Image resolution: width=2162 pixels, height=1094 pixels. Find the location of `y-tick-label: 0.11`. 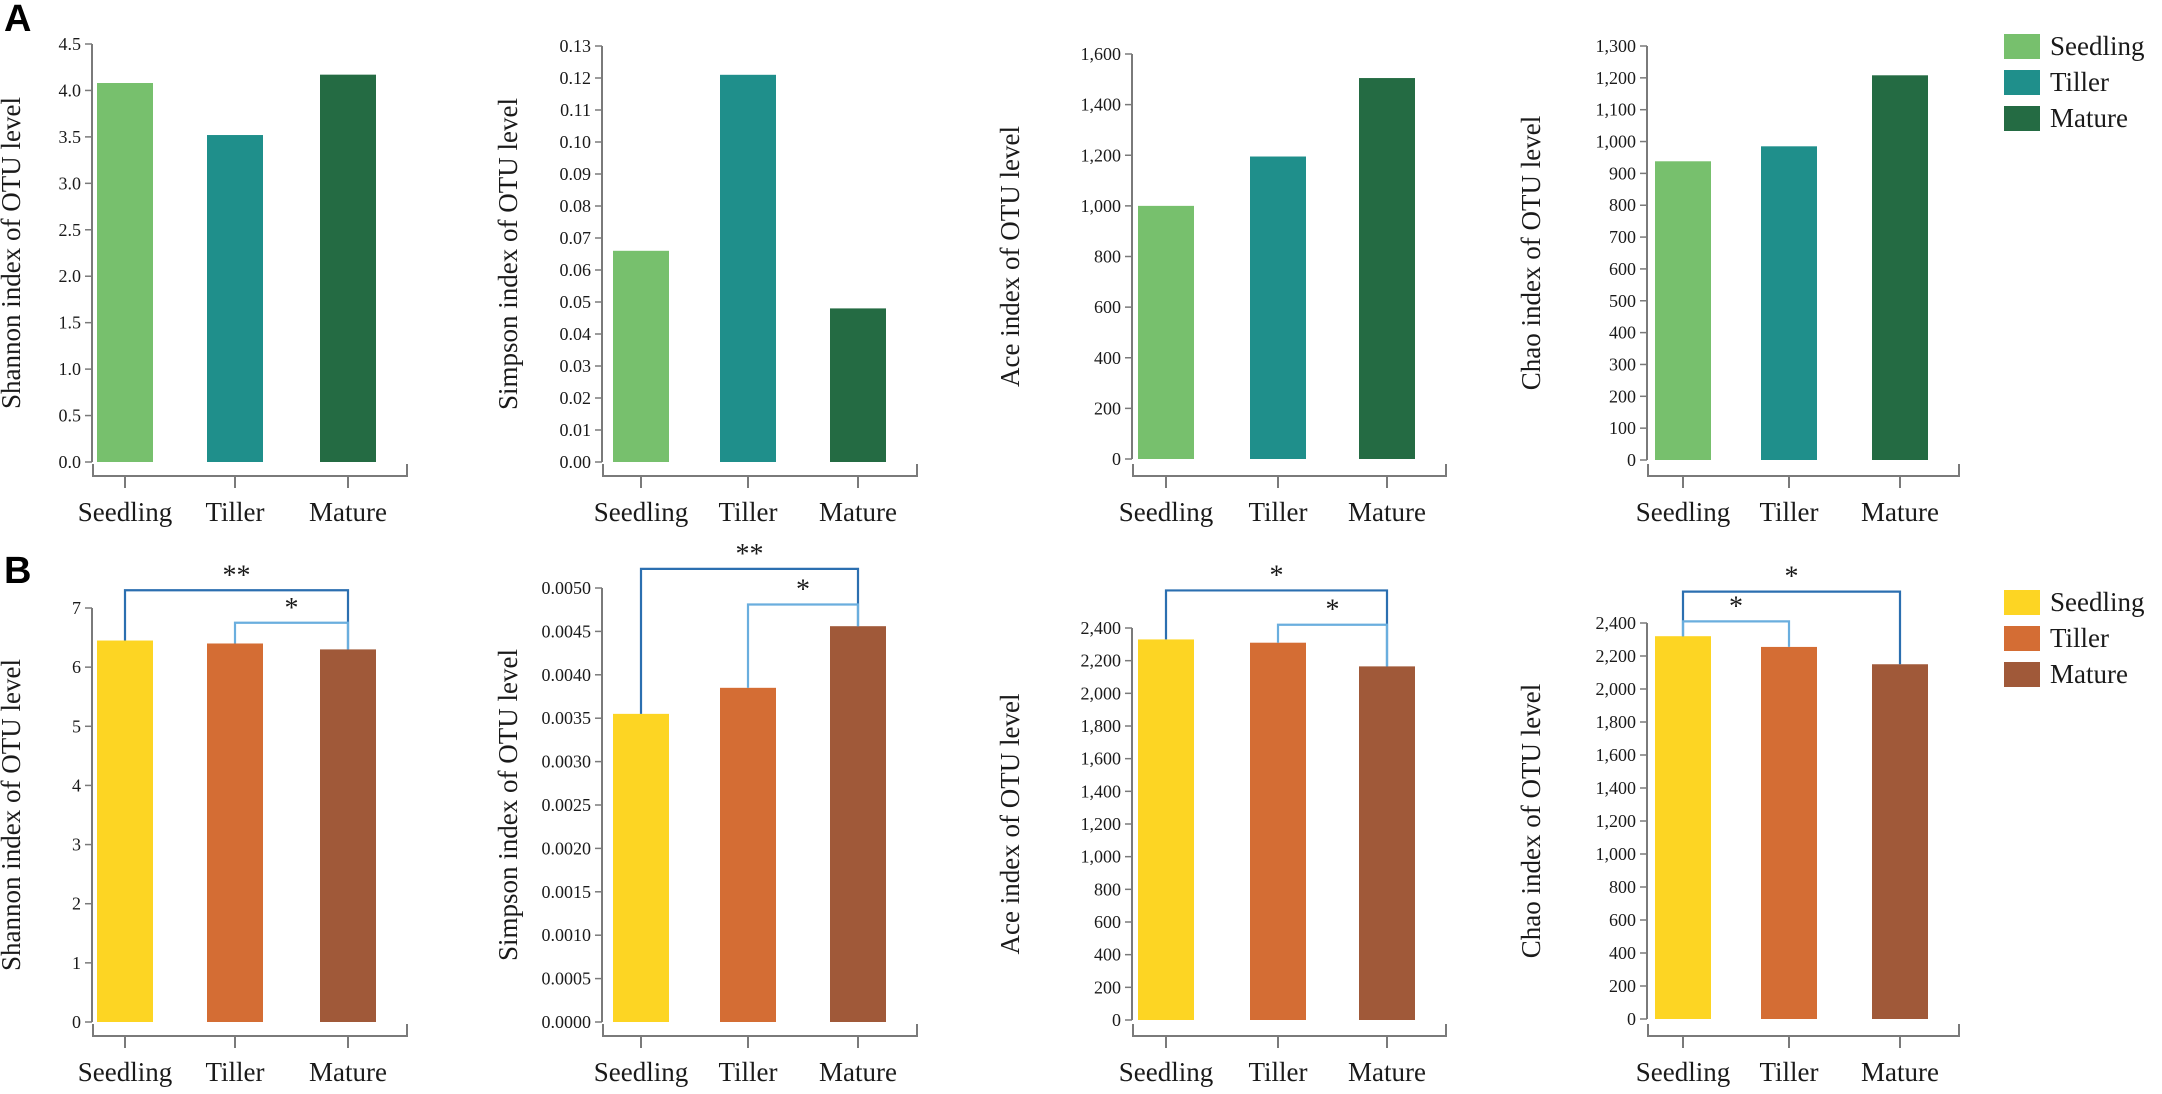

y-tick-label: 0.11 is located at coordinates (575, 110).